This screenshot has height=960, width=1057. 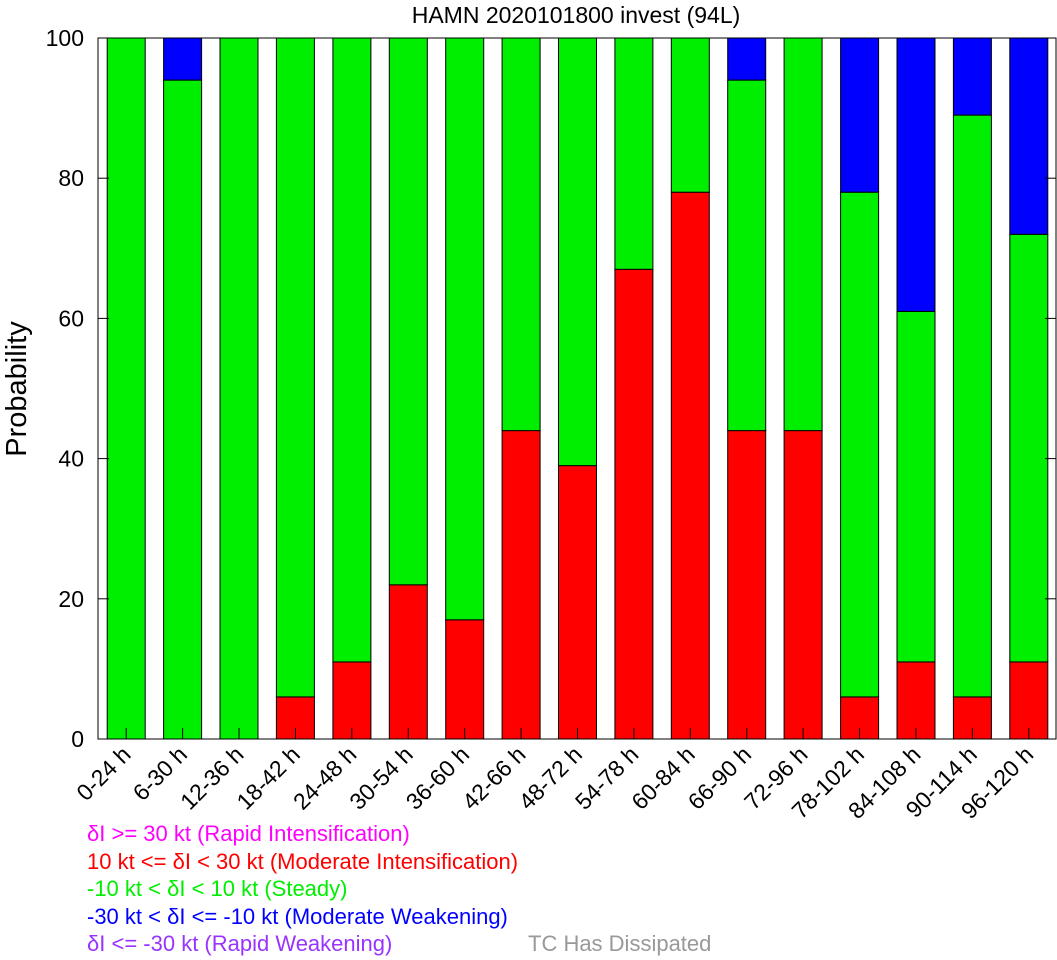 I want to click on y-tick-label: 100, so click(x=65, y=38).